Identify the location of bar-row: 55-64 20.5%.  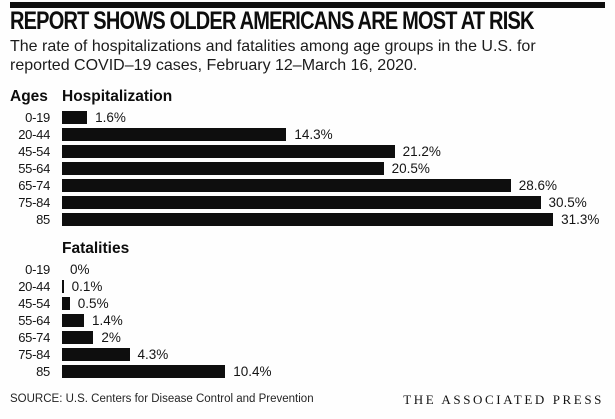
(304, 168).